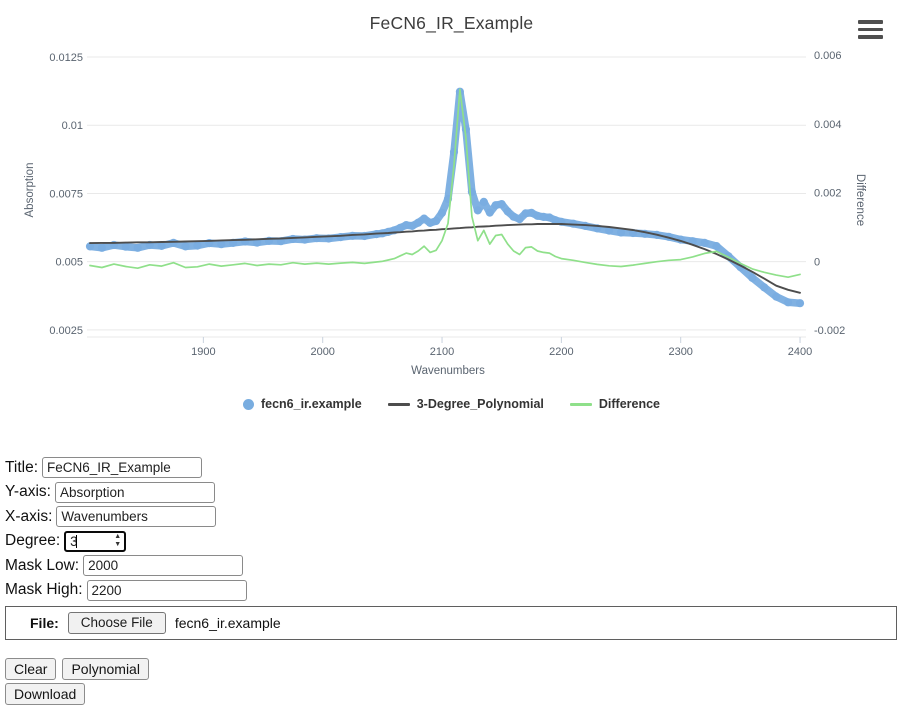 The width and height of the screenshot is (903, 720). I want to click on y-axis-label-left: Absorption, so click(30, 190).